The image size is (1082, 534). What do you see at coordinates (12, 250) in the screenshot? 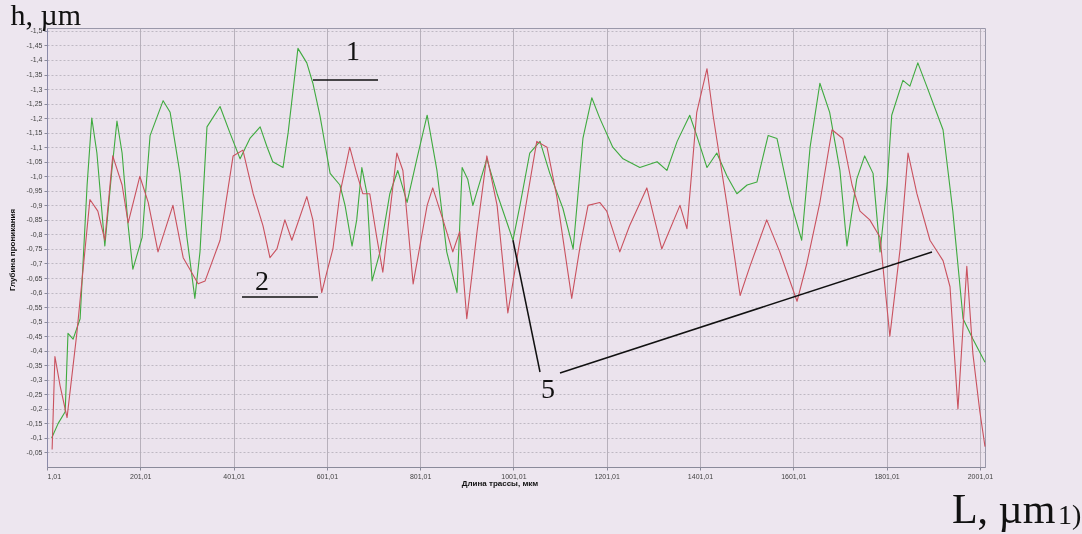
I see `text: Глубина проникания` at bounding box center [12, 250].